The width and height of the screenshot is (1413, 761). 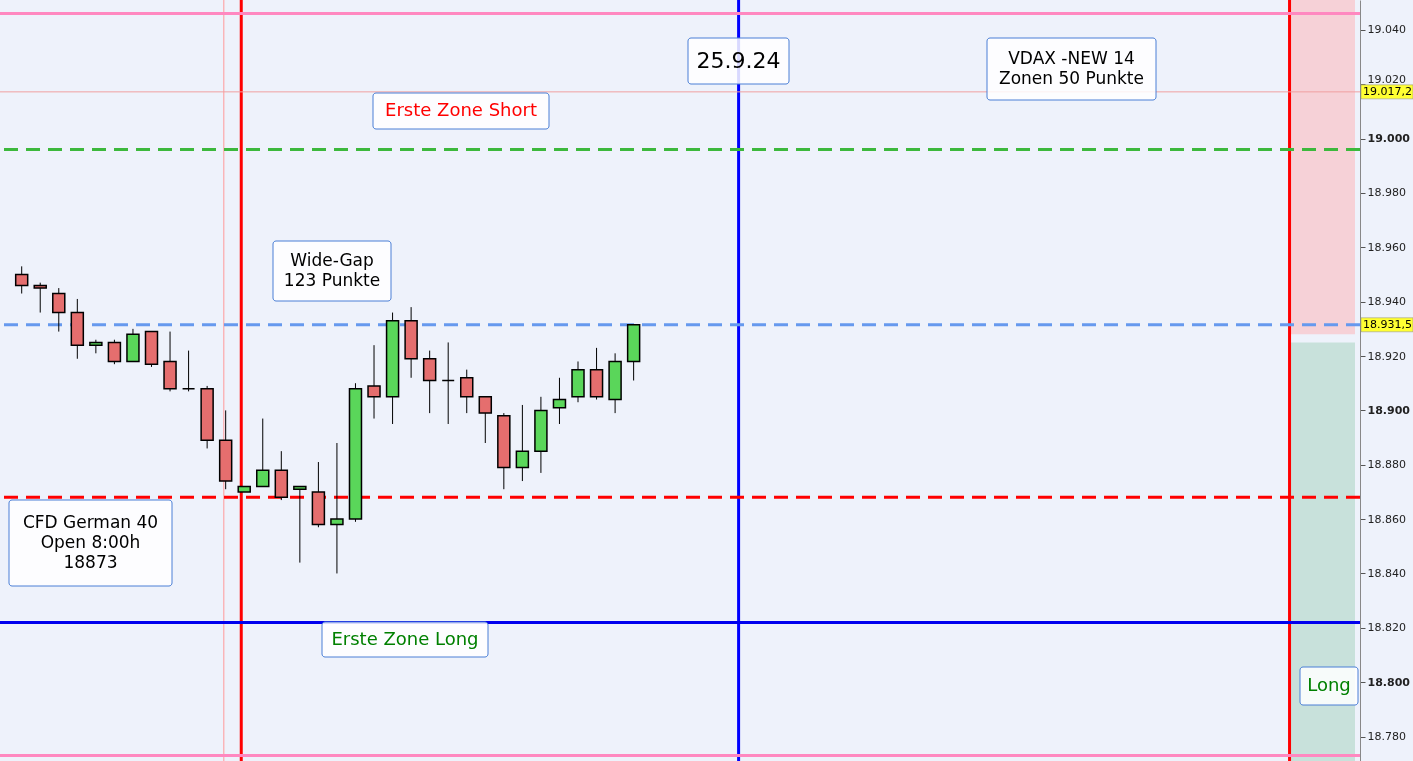 What do you see at coordinates (1386, 737) in the screenshot?
I see `y-tick-label: 18.780` at bounding box center [1386, 737].